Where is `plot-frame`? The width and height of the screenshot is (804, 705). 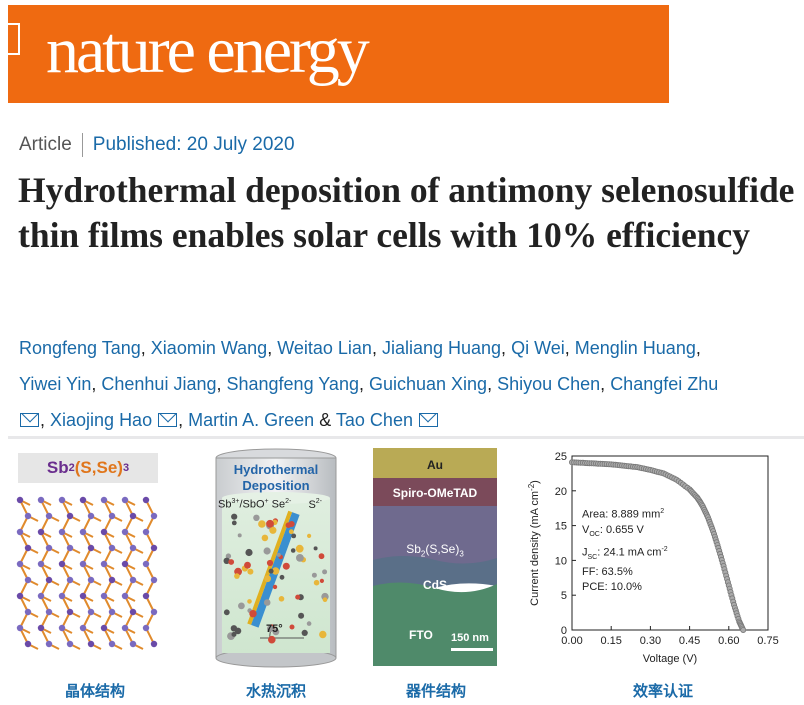 plot-frame is located at coordinates (670, 543).